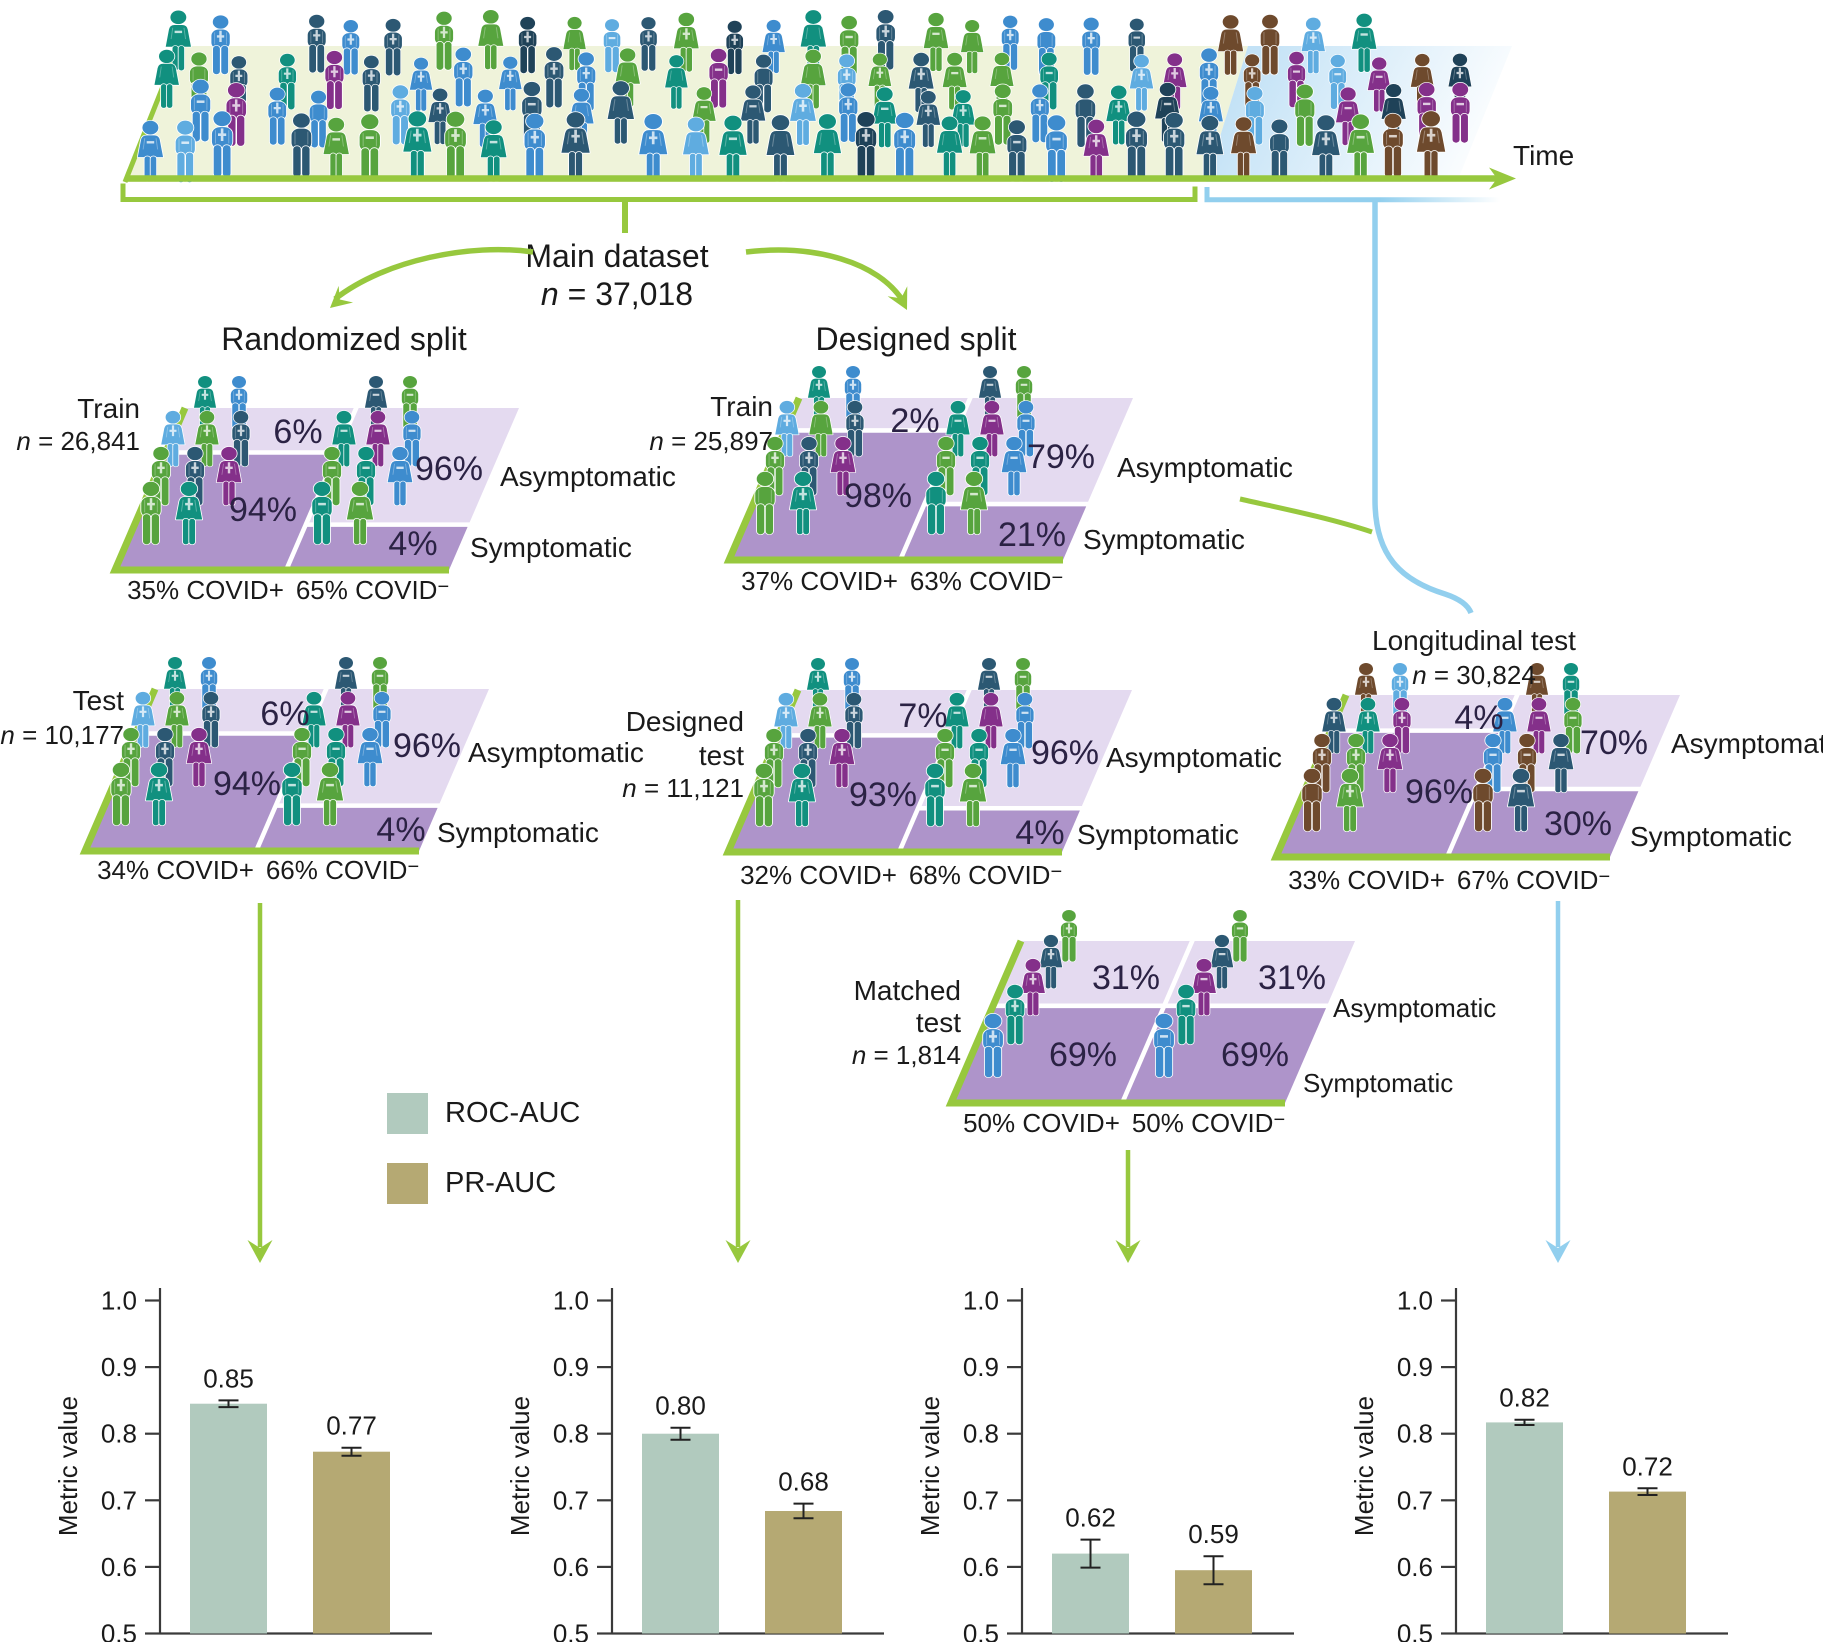  What do you see at coordinates (922, 716) in the screenshot?
I see `svg-text: 7%` at bounding box center [922, 716].